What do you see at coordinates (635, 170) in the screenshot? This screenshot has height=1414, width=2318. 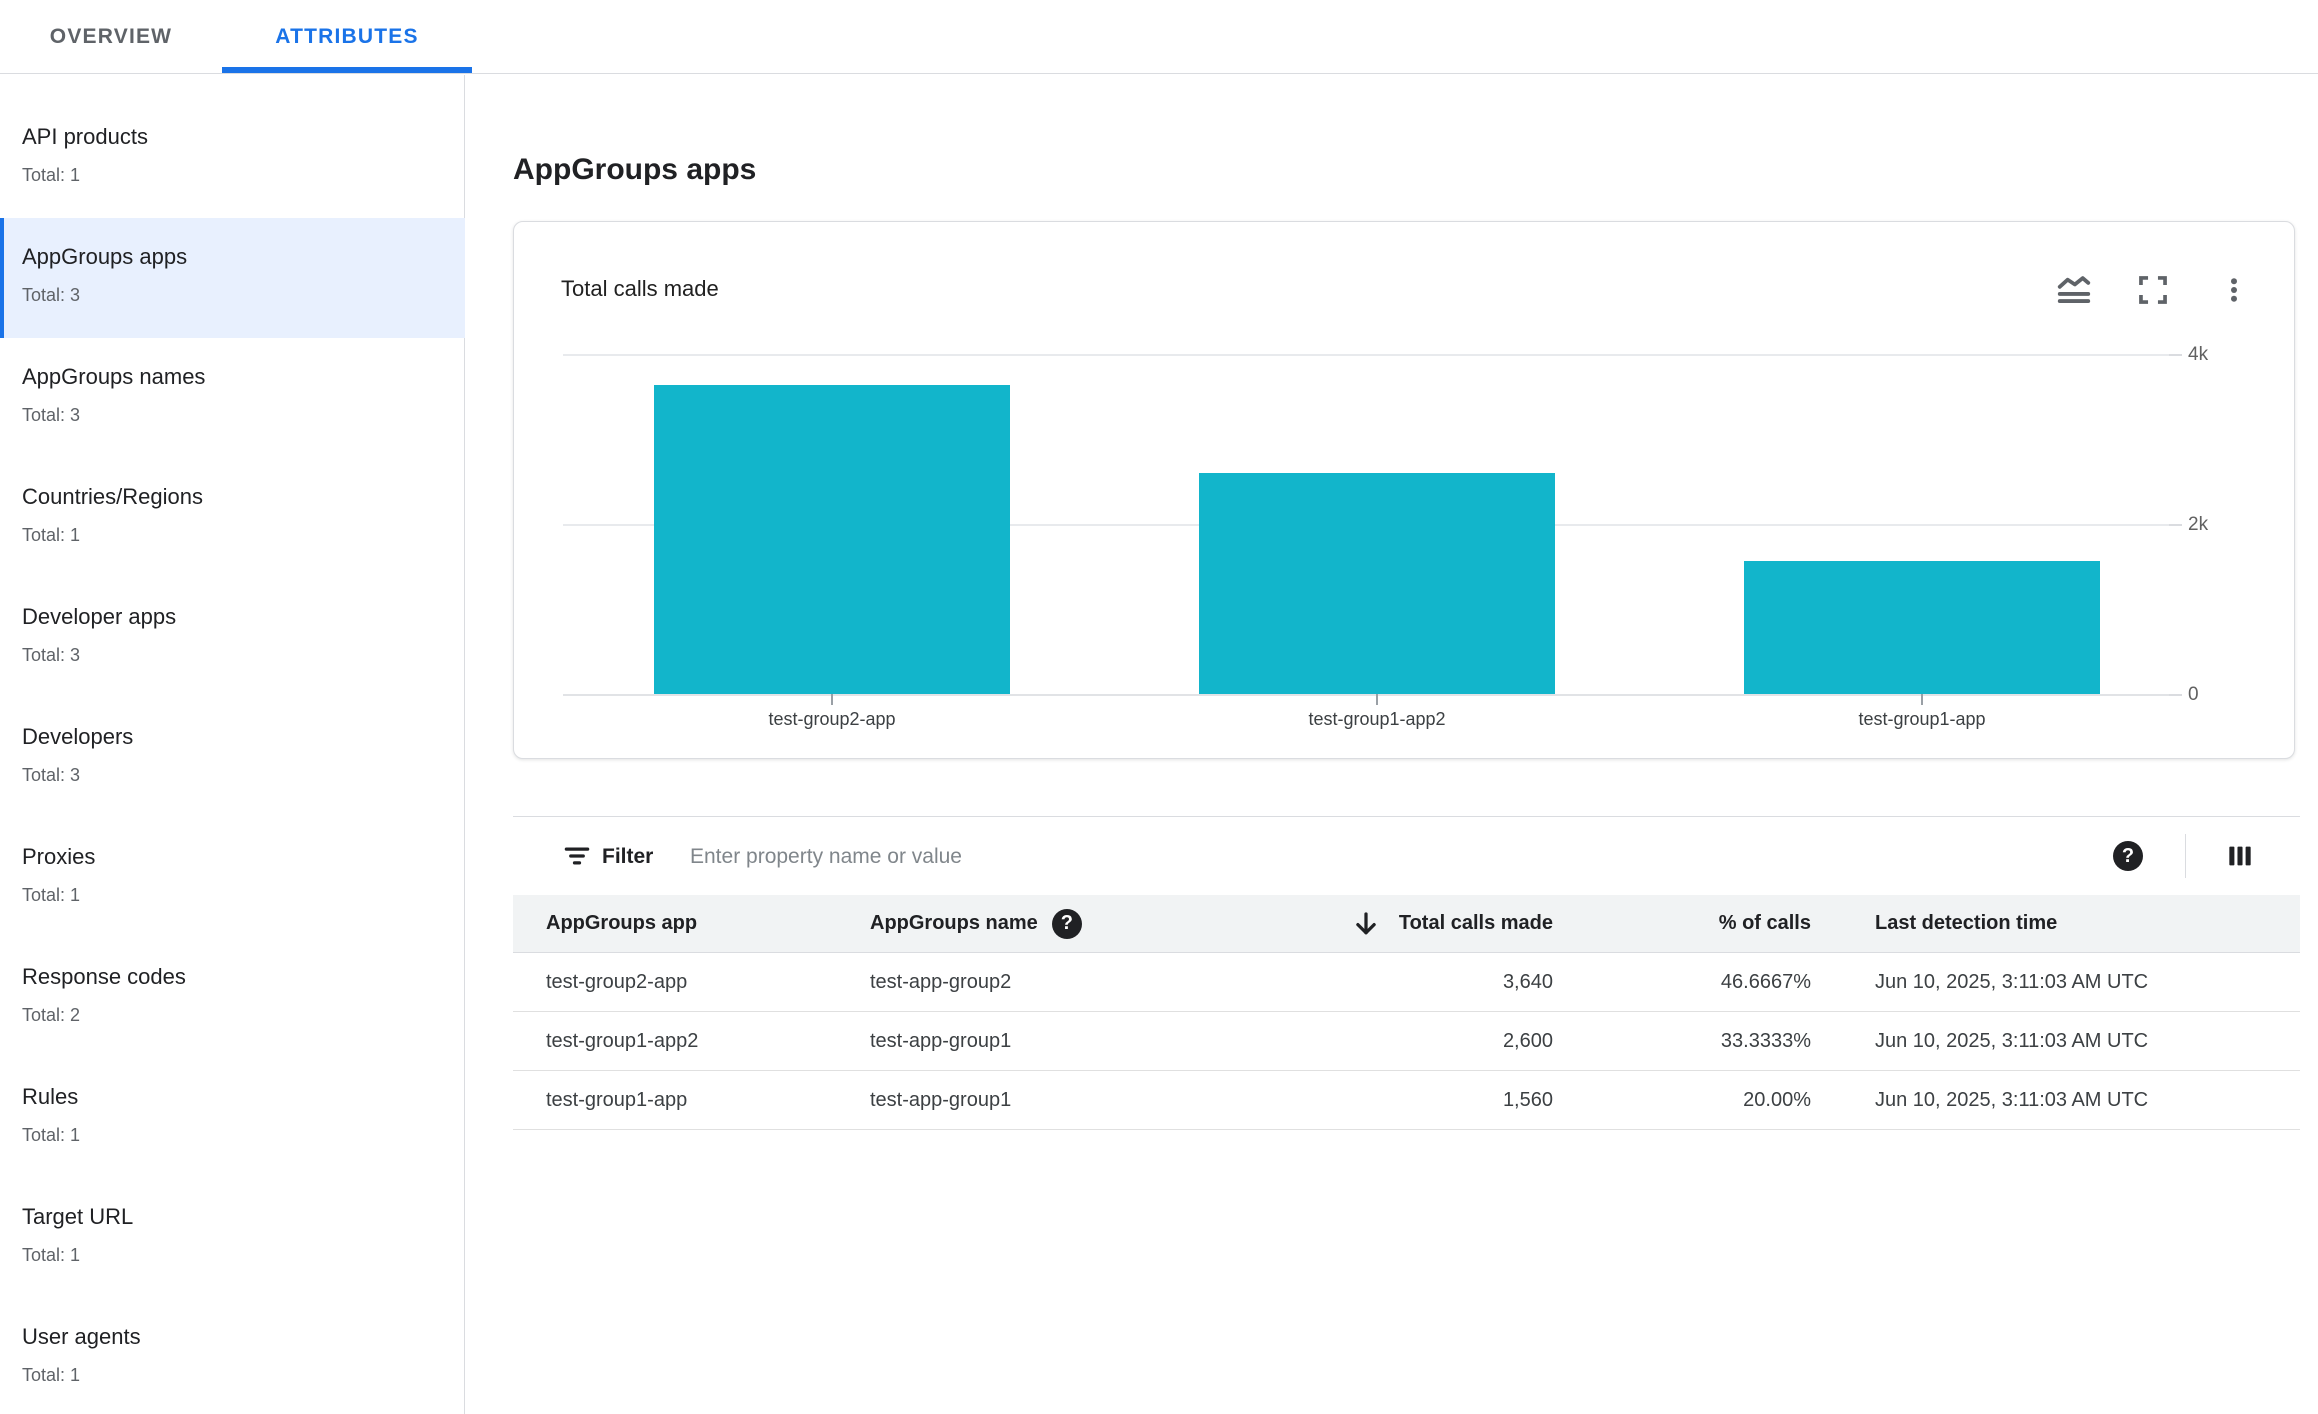 I see `page-title: AppGroups apps` at bounding box center [635, 170].